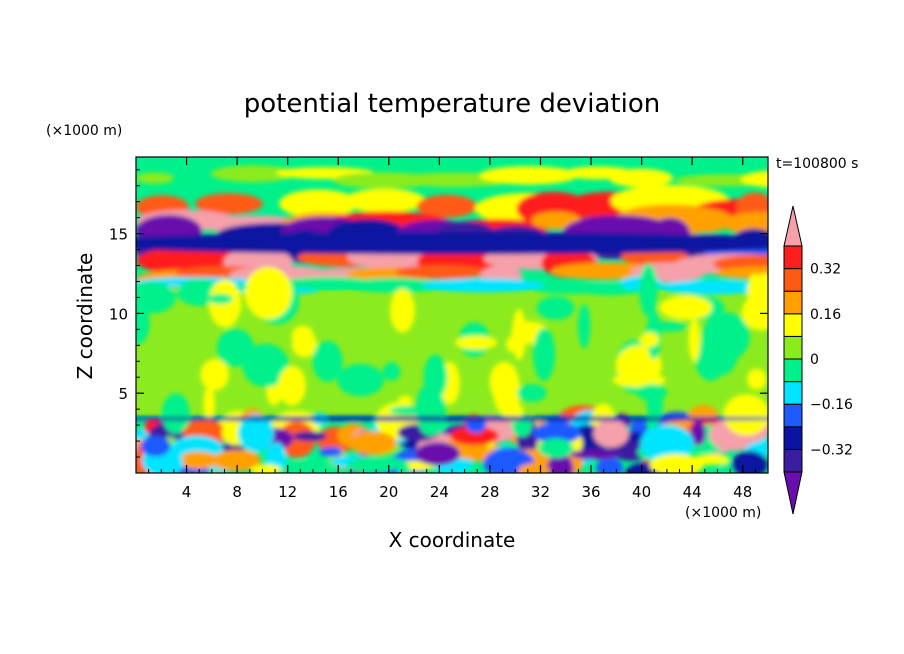 This screenshot has width=904, height=654. What do you see at coordinates (793, 226) in the screenshot?
I see `colorbar-max-arrow` at bounding box center [793, 226].